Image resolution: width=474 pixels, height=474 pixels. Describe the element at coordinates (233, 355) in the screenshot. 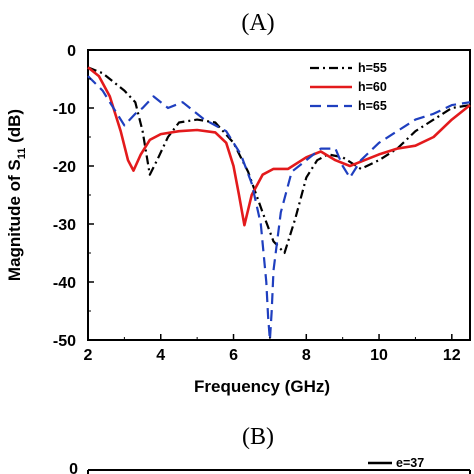

I see `x-tick-label: 6` at that location.